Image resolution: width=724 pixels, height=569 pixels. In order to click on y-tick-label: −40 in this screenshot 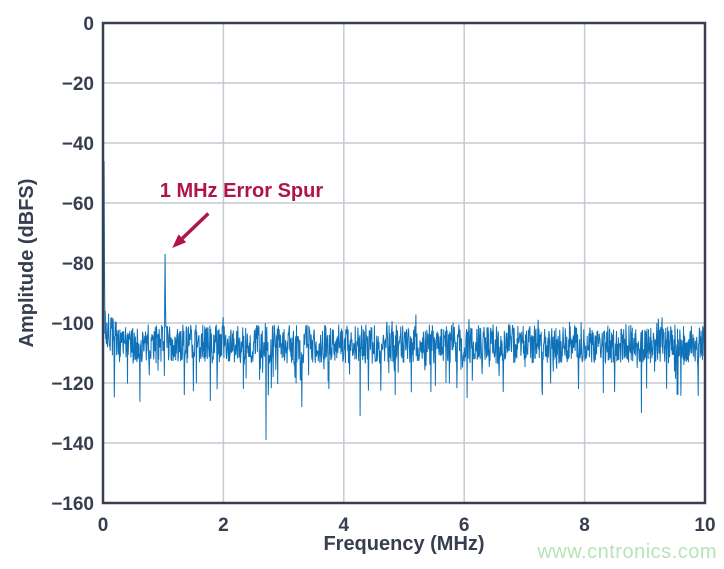, I will do `click(78, 144)`.